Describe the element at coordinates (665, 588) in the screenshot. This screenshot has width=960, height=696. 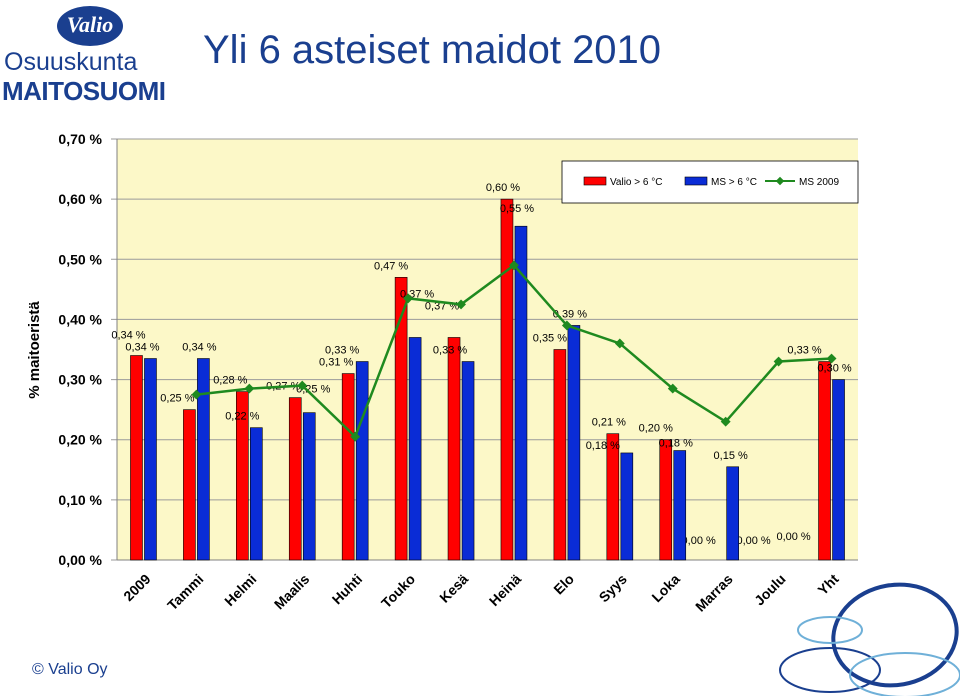
I see `x-tick-label: Loka` at that location.